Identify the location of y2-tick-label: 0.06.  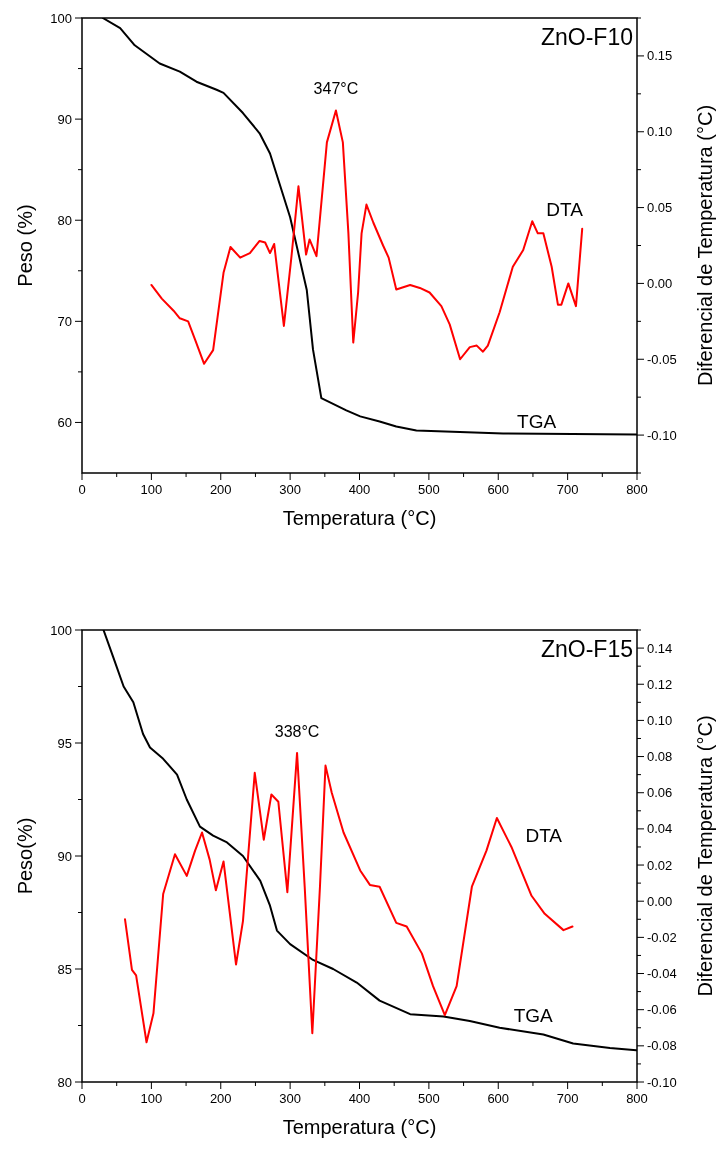
(660, 793).